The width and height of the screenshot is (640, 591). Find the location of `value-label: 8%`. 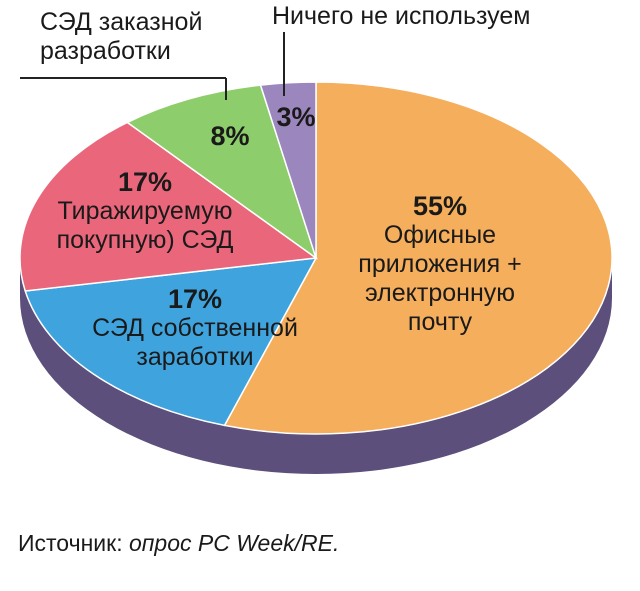

value-label: 8% is located at coordinates (230, 136).